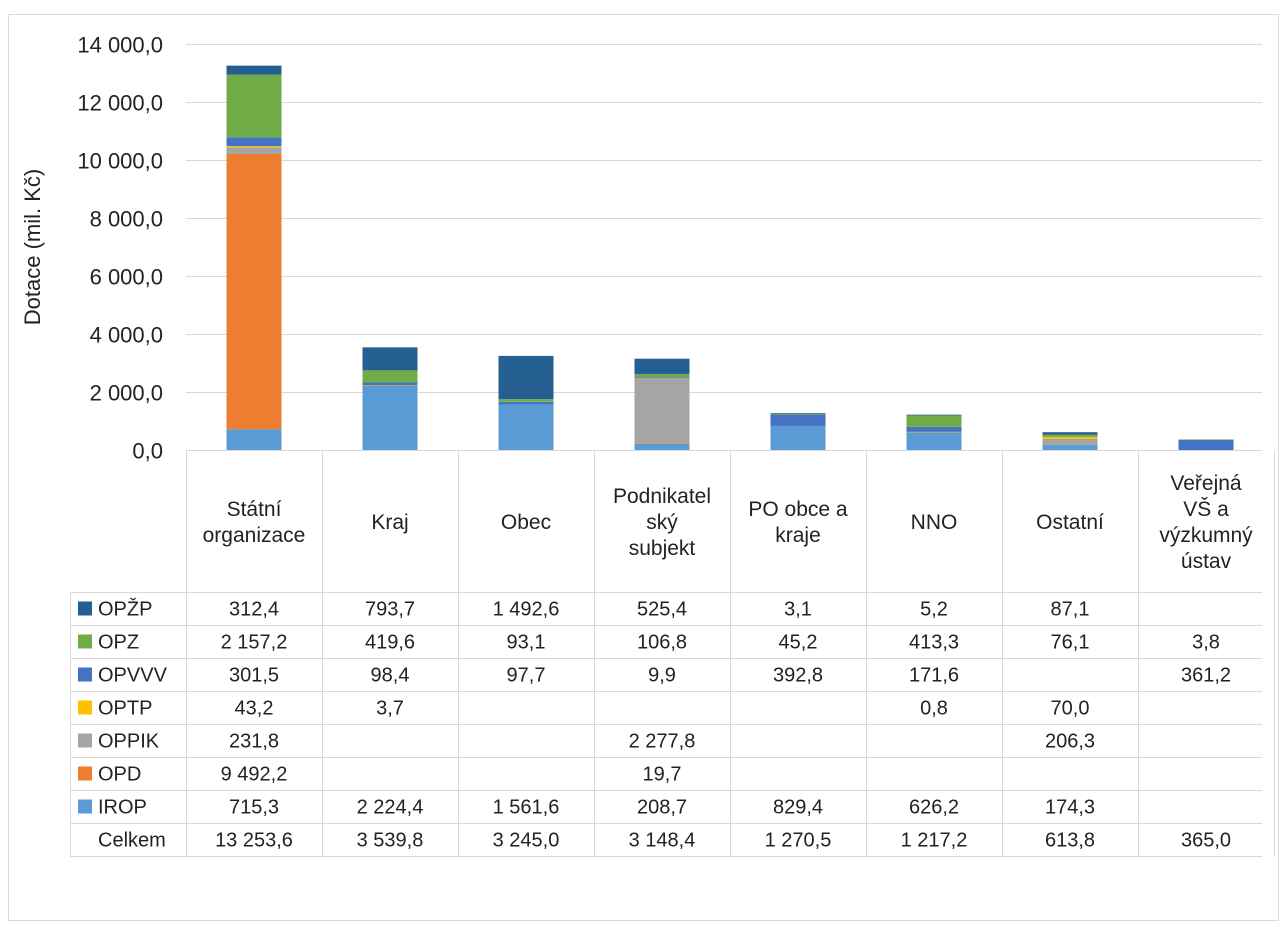 The width and height of the screenshot is (1286, 931). Describe the element at coordinates (1070, 709) in the screenshot. I see `data-table-cell: 70,0` at that location.